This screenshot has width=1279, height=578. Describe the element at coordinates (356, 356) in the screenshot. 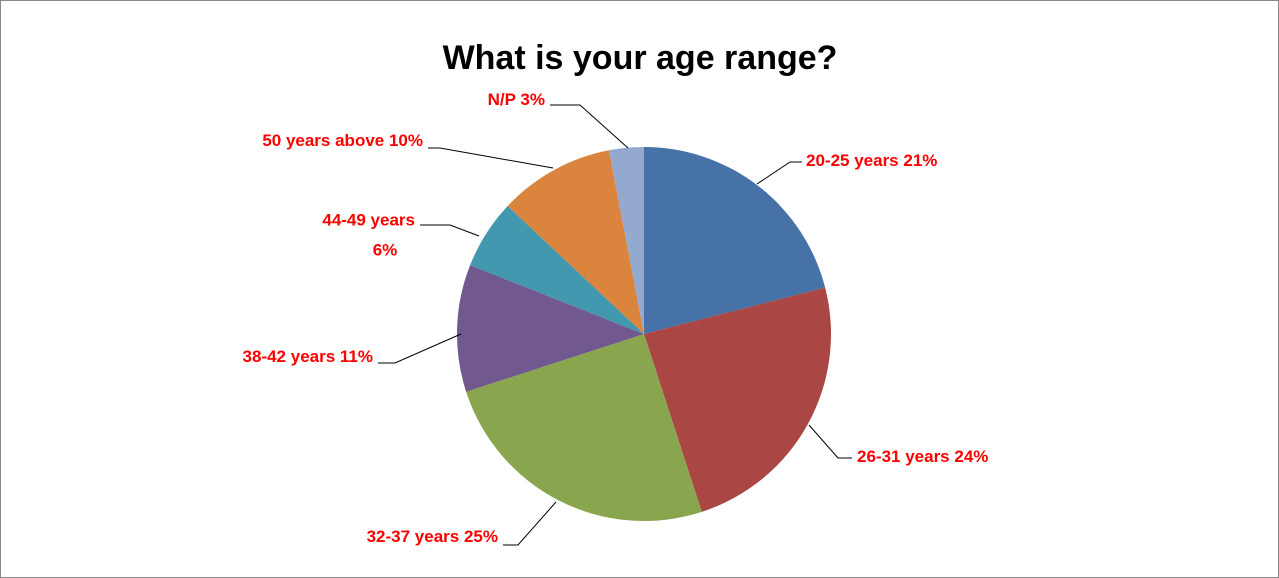

I see `data-label-value: 11%` at that location.